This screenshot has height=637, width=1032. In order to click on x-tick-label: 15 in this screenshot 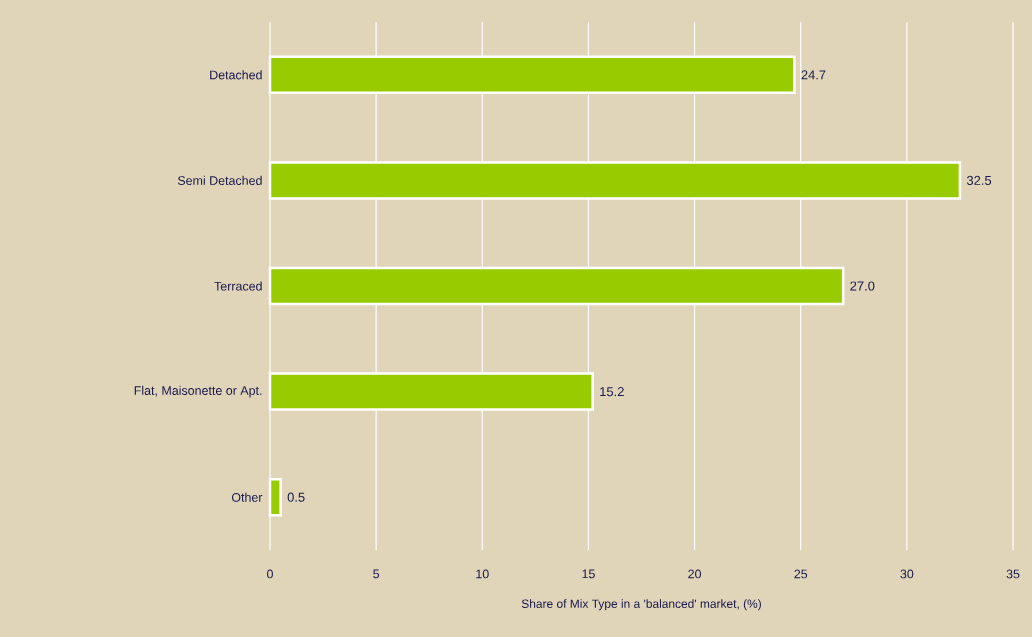, I will do `click(588, 574)`.